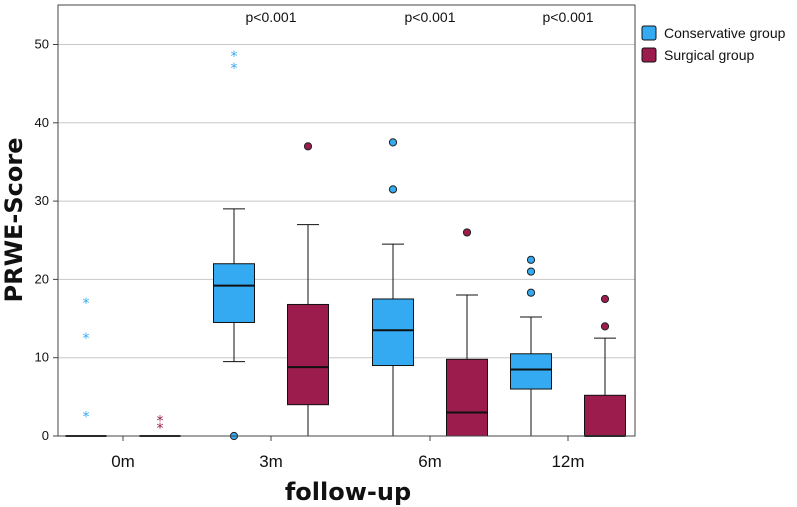 The height and width of the screenshot is (507, 797). I want to click on y-tick-label: 40, so click(42, 122).